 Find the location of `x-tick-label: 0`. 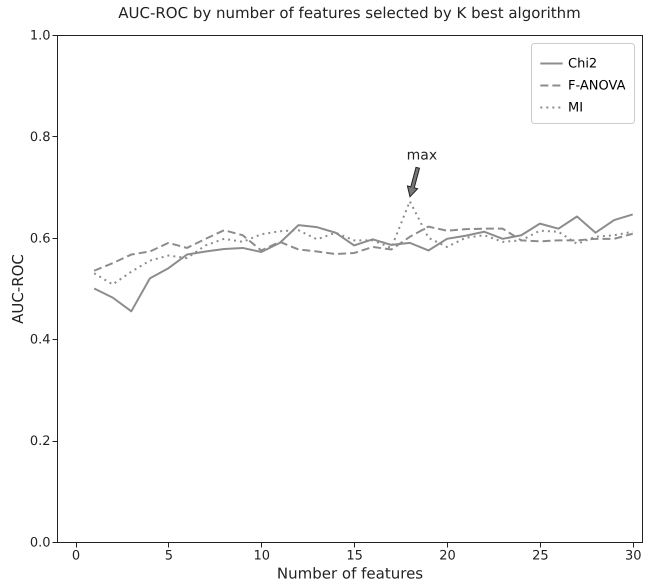

x-tick-label: 0 is located at coordinates (76, 556).